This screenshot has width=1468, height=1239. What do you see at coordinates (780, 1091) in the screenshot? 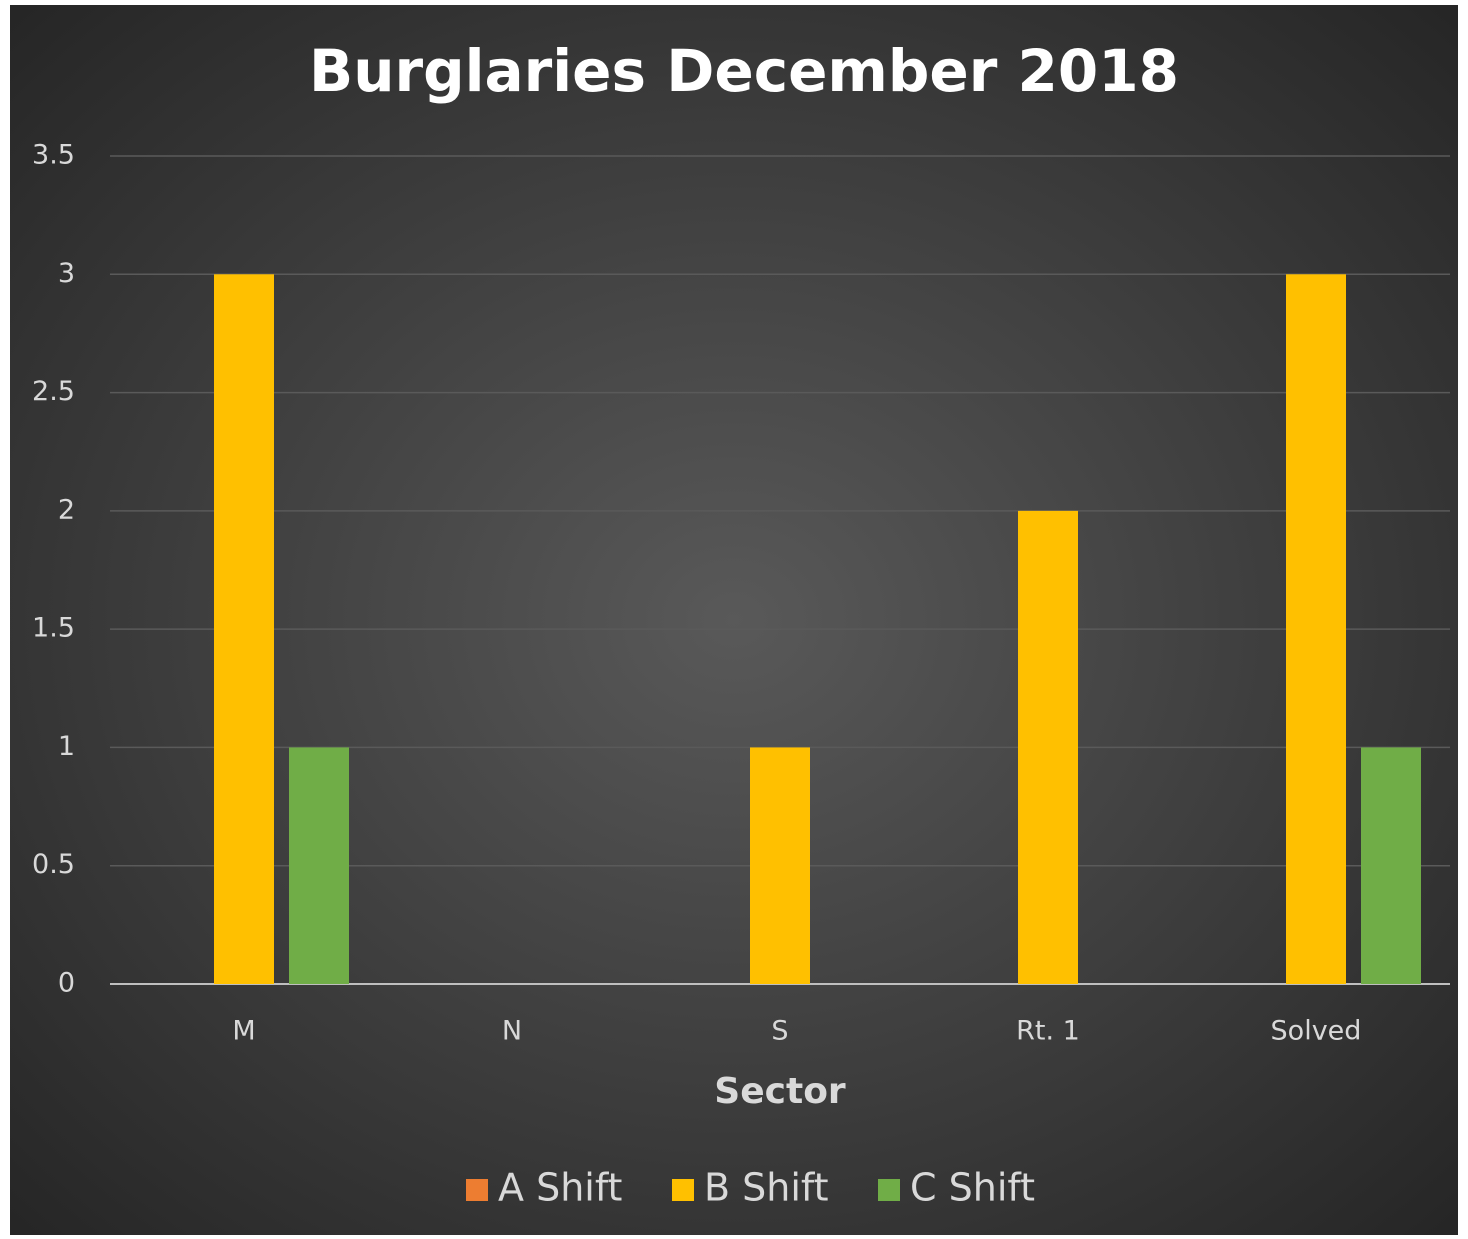
I see `x-axis-title: Sector` at bounding box center [780, 1091].